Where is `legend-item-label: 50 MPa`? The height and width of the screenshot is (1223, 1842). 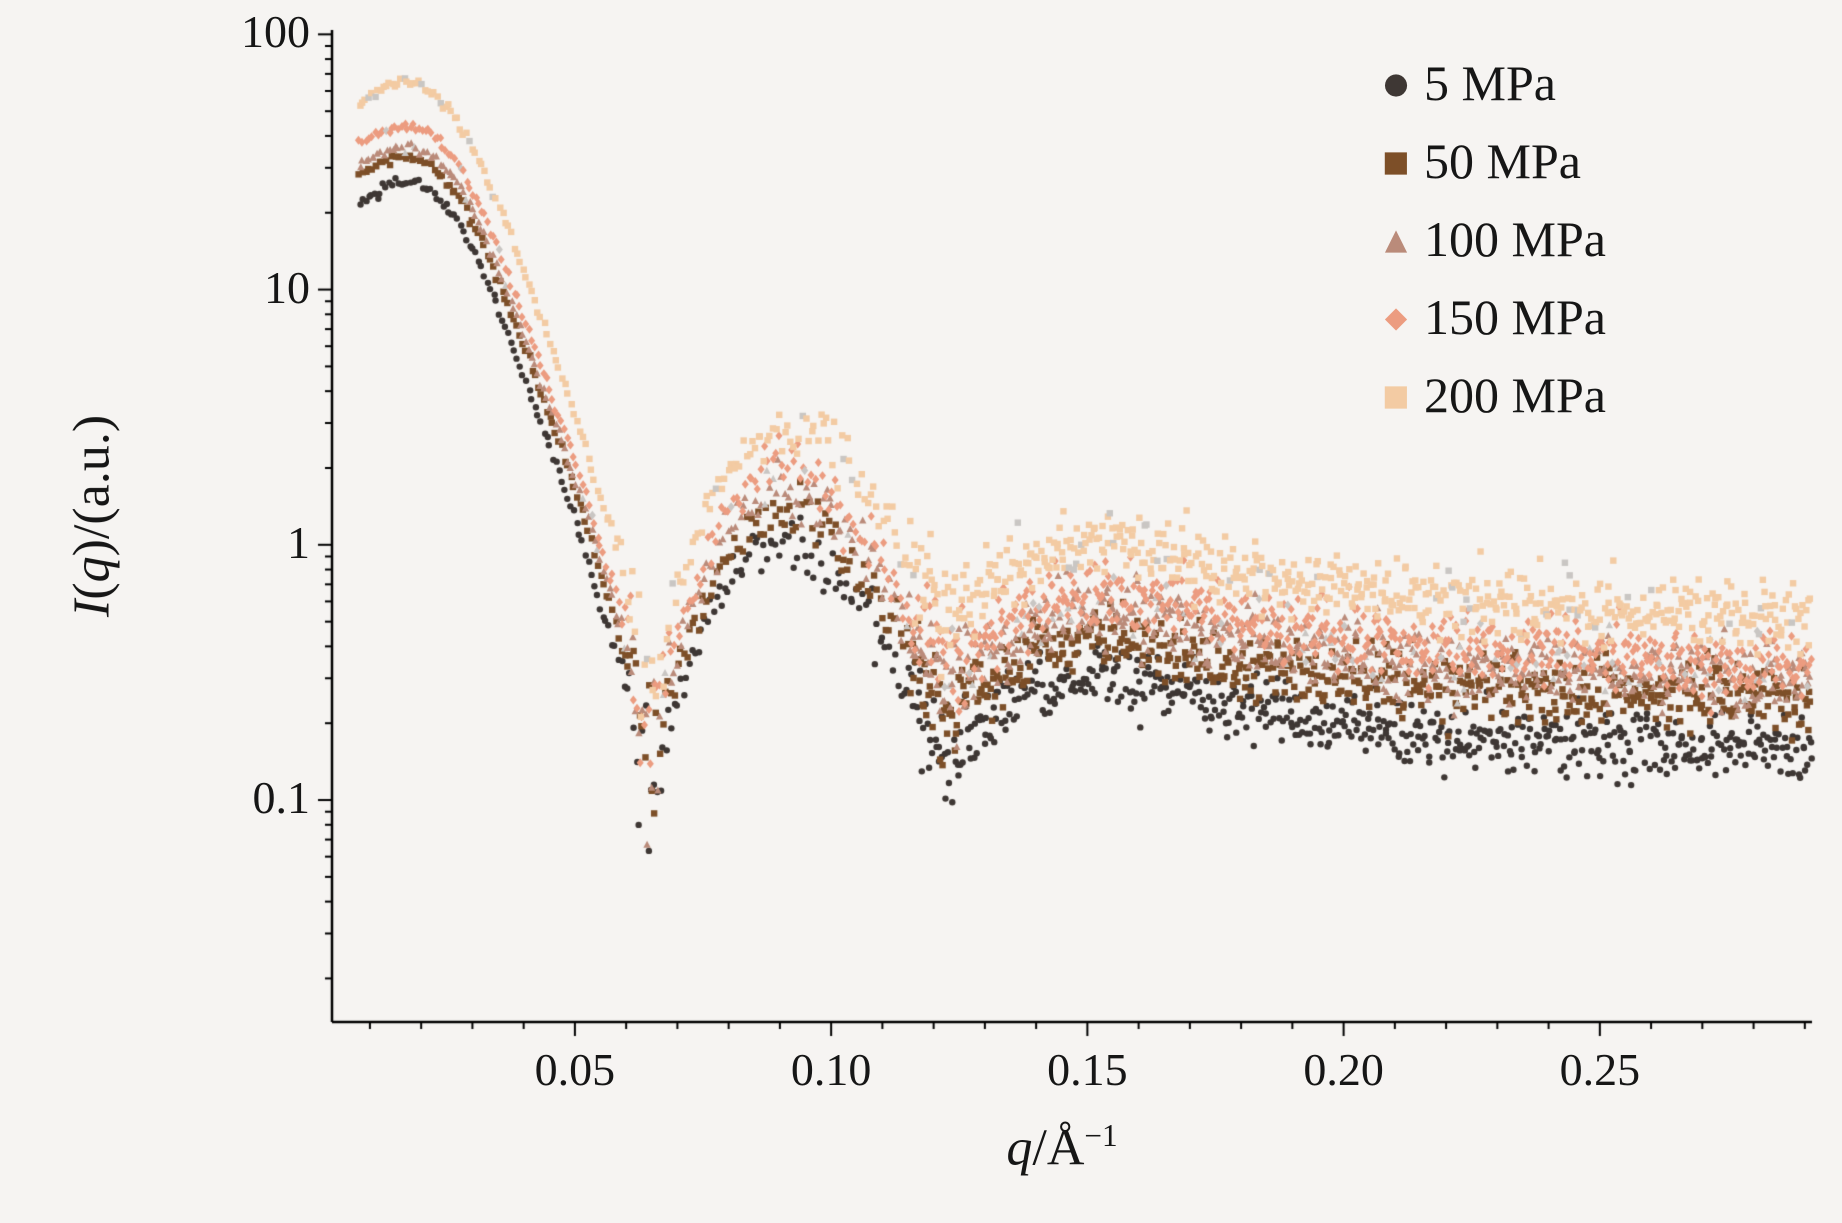 legend-item-label: 50 MPa is located at coordinates (1502, 161).